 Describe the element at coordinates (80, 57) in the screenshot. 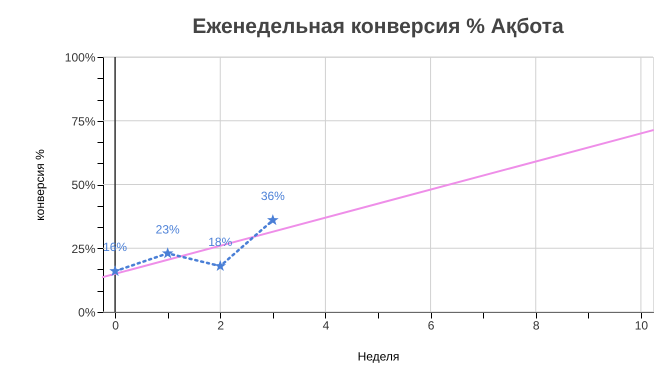

I see `y-tick-label: 100%` at that location.